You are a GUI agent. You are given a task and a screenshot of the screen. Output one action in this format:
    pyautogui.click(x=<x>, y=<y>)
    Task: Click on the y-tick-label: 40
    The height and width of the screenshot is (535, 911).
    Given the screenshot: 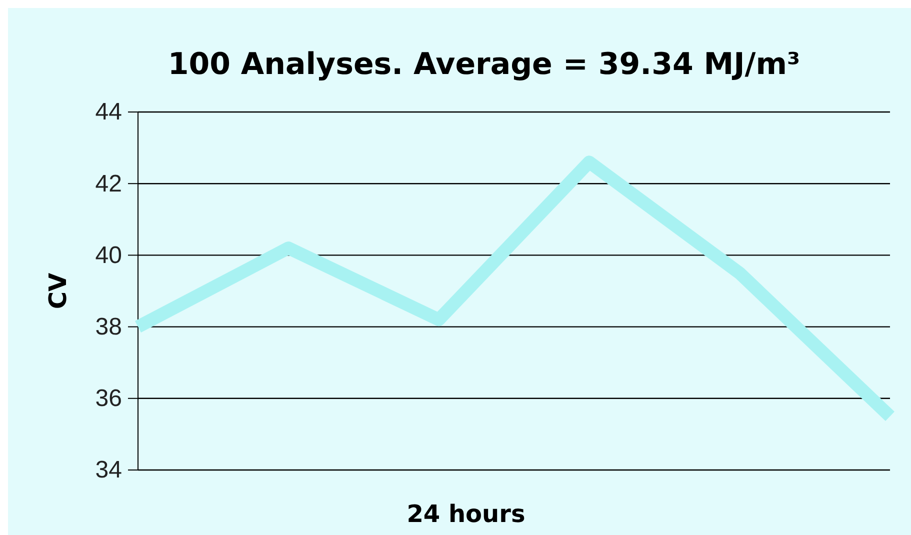 What is the action you would take?
    pyautogui.click(x=108, y=255)
    